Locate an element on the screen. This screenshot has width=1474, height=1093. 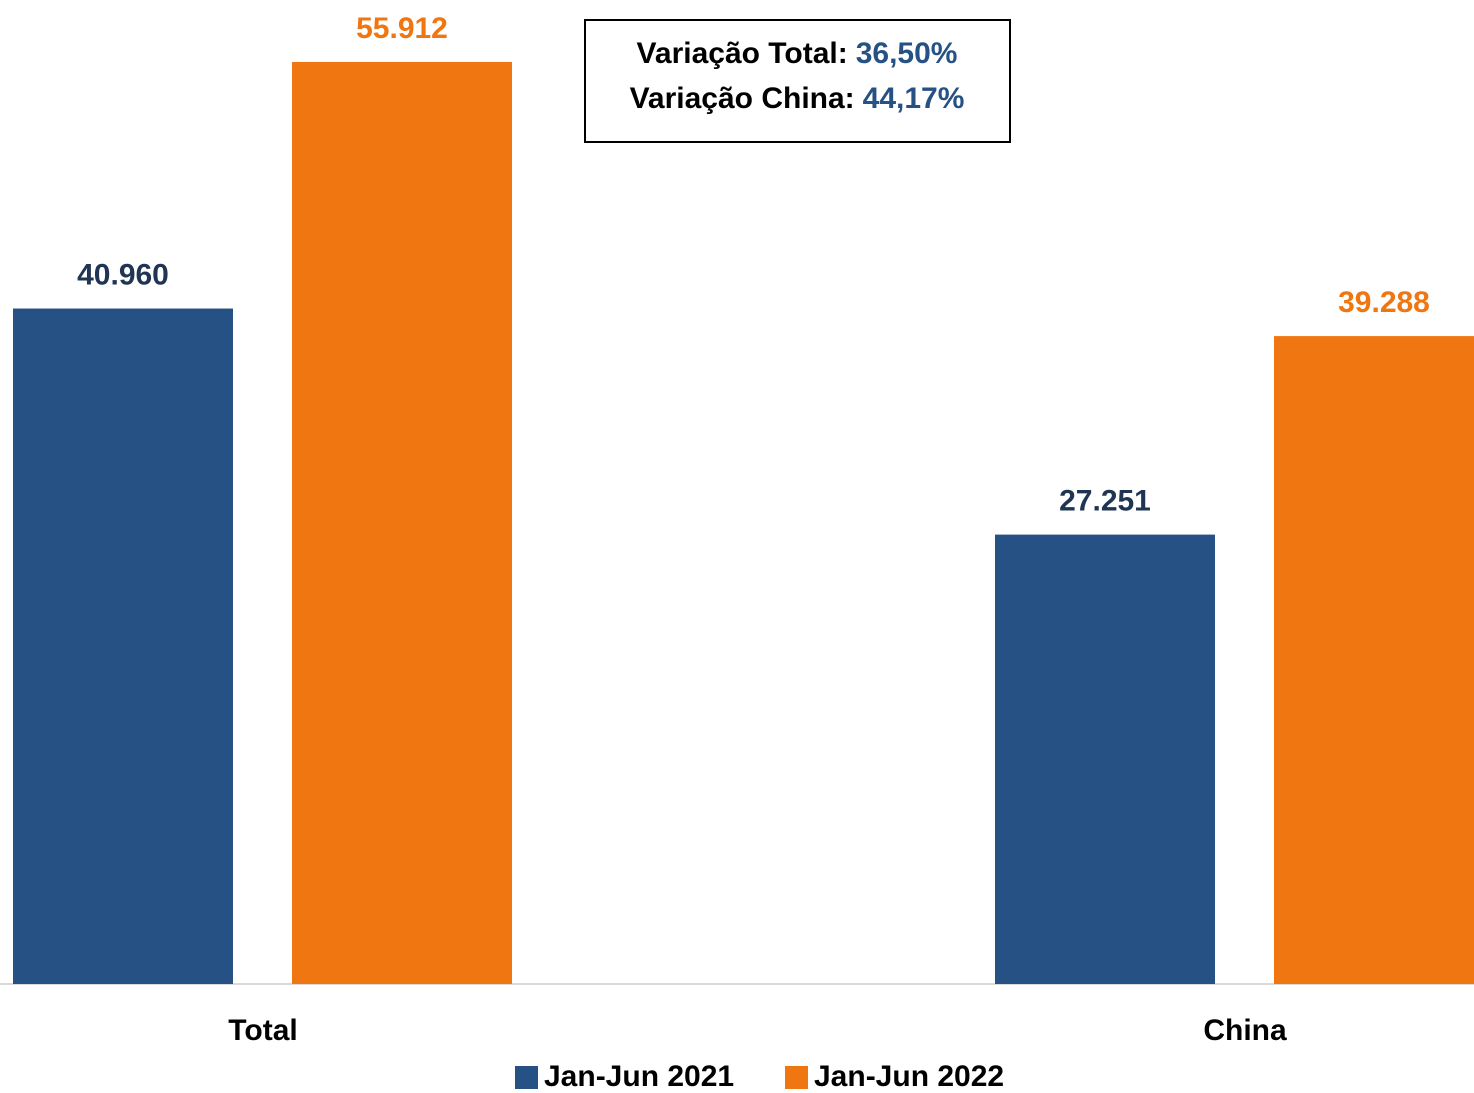
annotation-value: 36,50% is located at coordinates (907, 53).